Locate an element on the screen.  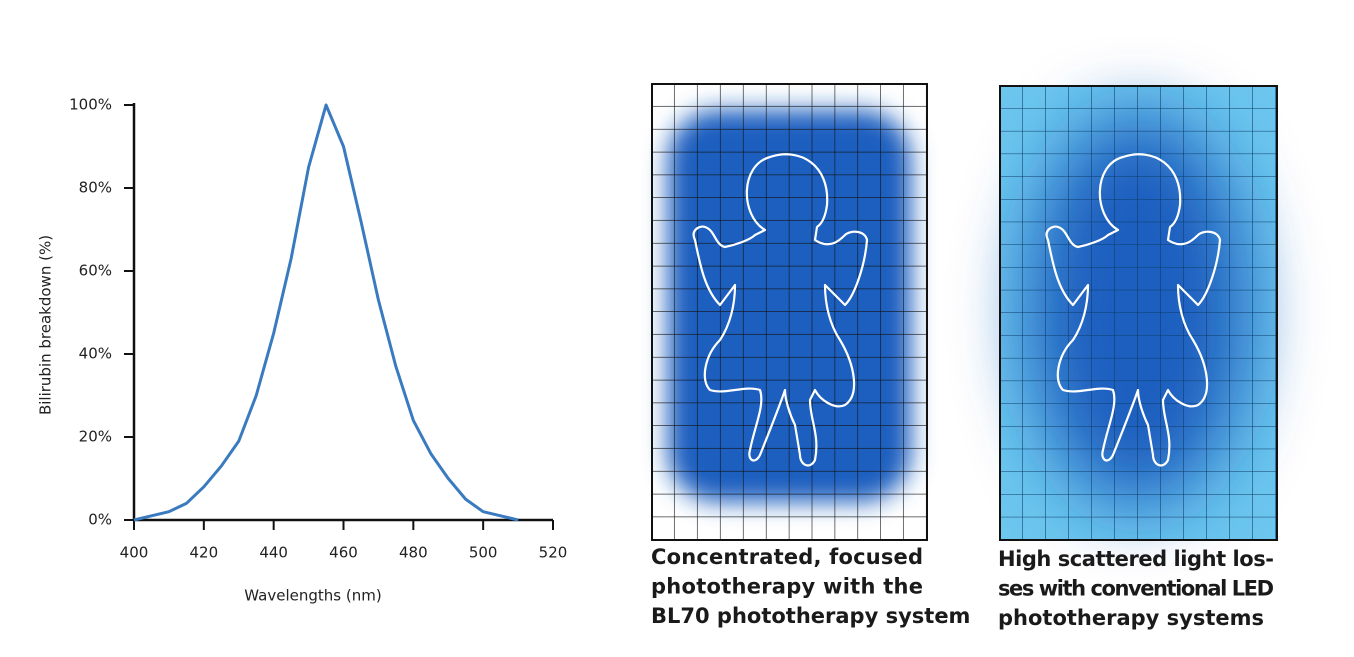
y-tick-label: 100% is located at coordinates (90, 105).